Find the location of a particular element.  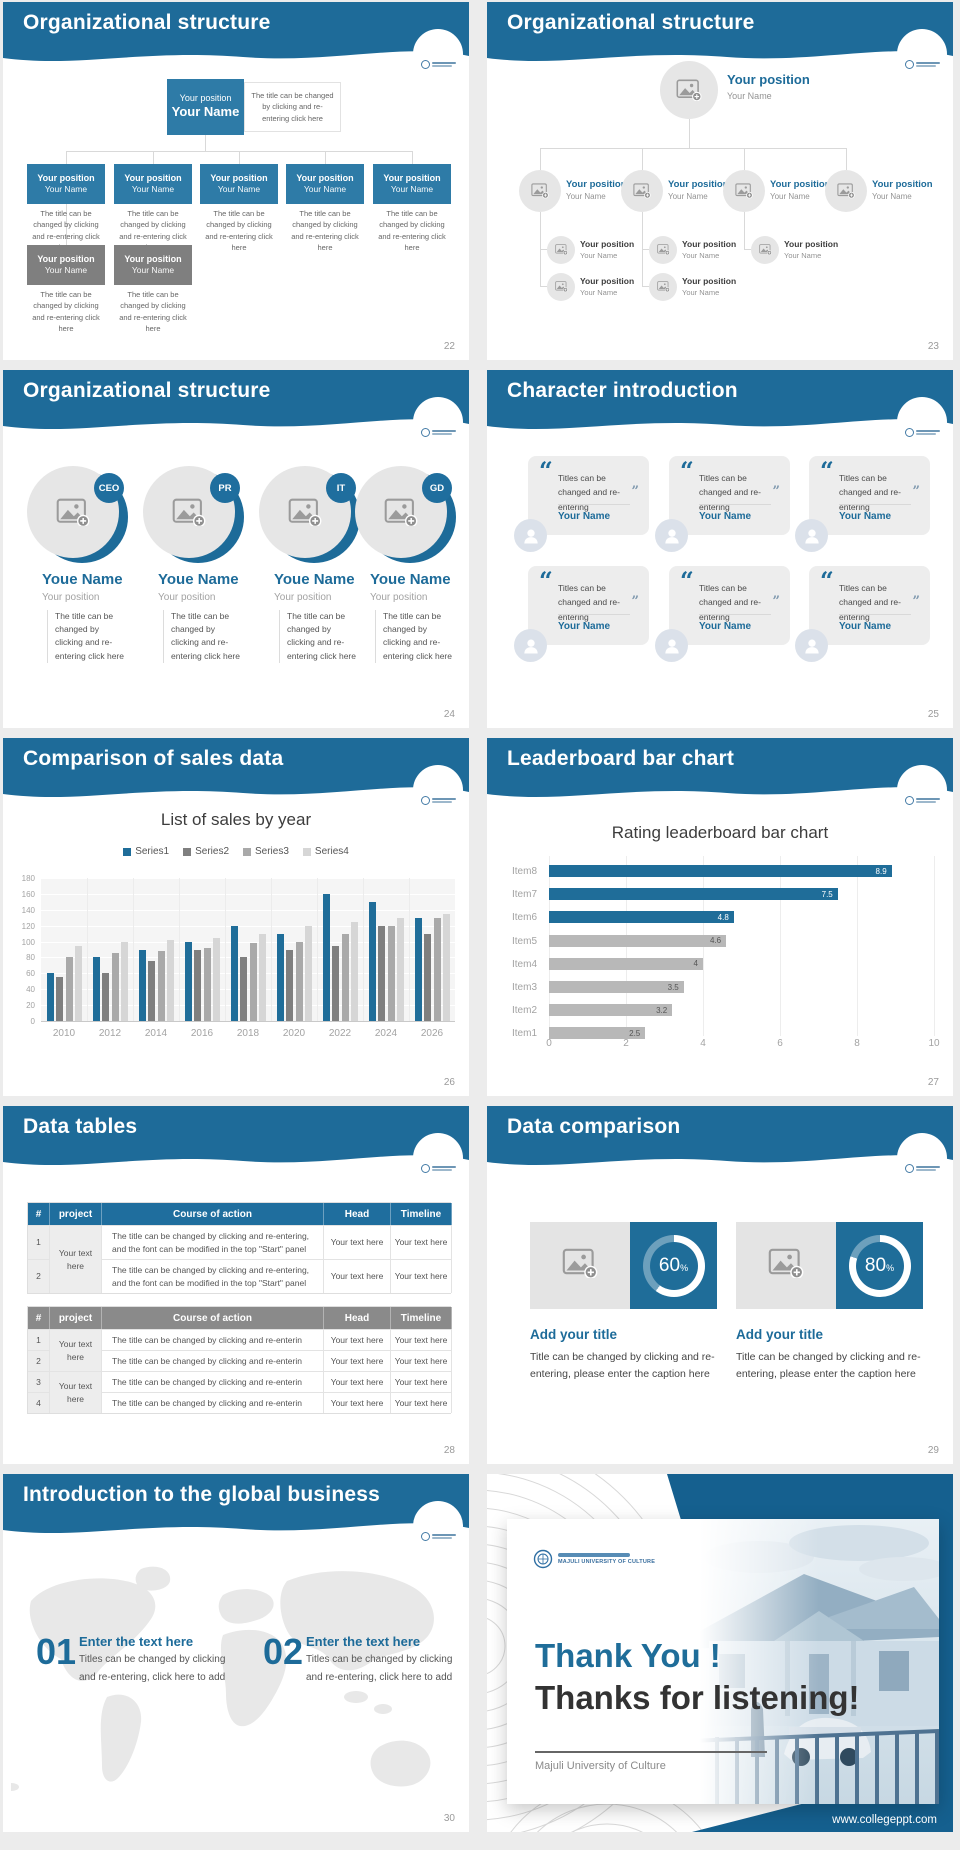

y-axis-tick: 0 is located at coordinates (32, 1021).